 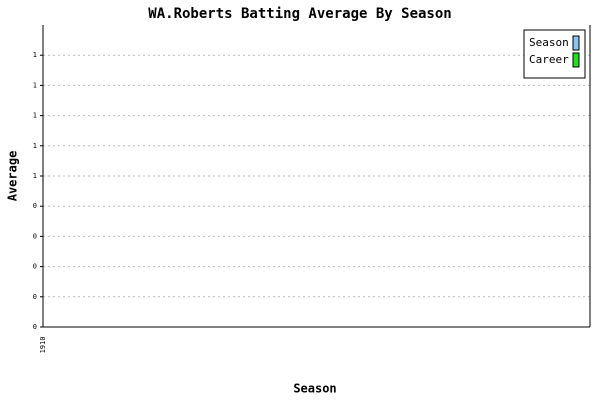 What do you see at coordinates (549, 42) in the screenshot?
I see `legend-label: Season` at bounding box center [549, 42].